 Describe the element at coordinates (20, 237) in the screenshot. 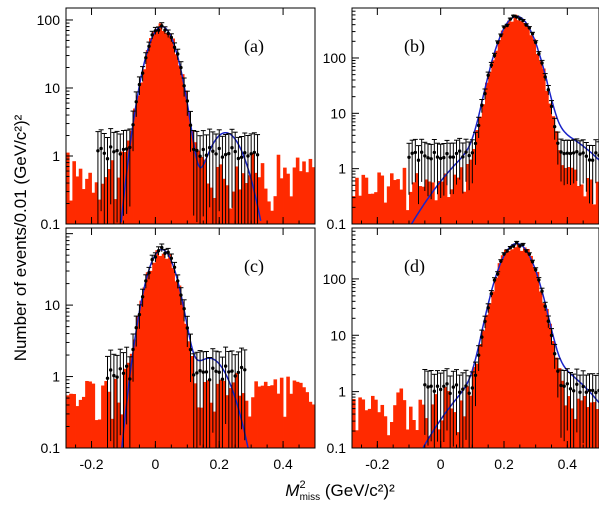

I see `y-axis-title: Number of events/0.01 (GeV/c²)²` at that location.